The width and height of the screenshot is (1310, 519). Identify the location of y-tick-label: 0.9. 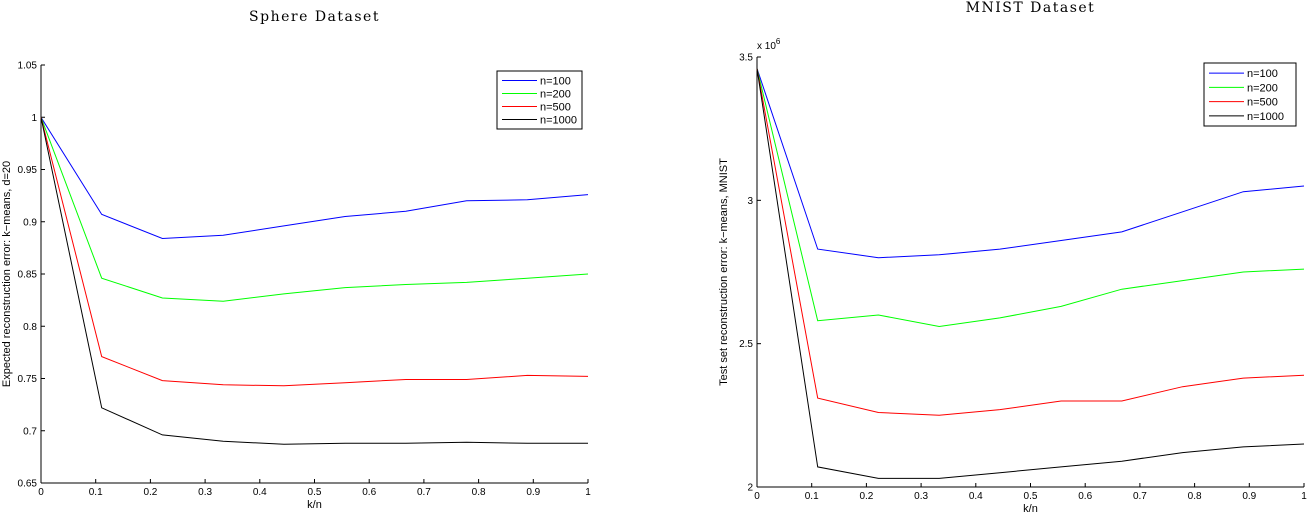
(30, 222).